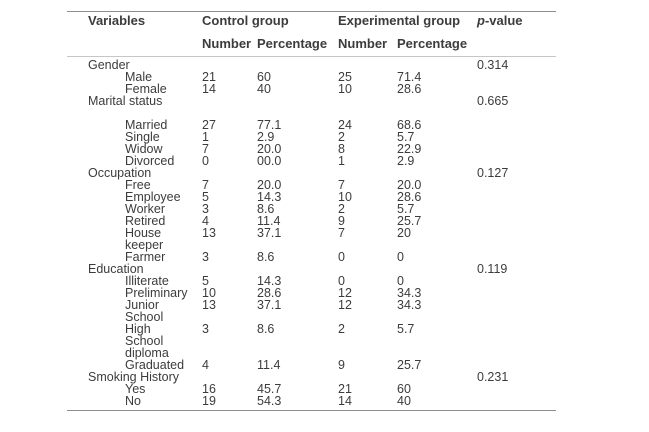 The width and height of the screenshot is (649, 432). What do you see at coordinates (311, 257) in the screenshot?
I see `table-row: Farmer 3 8.6 0 0` at bounding box center [311, 257].